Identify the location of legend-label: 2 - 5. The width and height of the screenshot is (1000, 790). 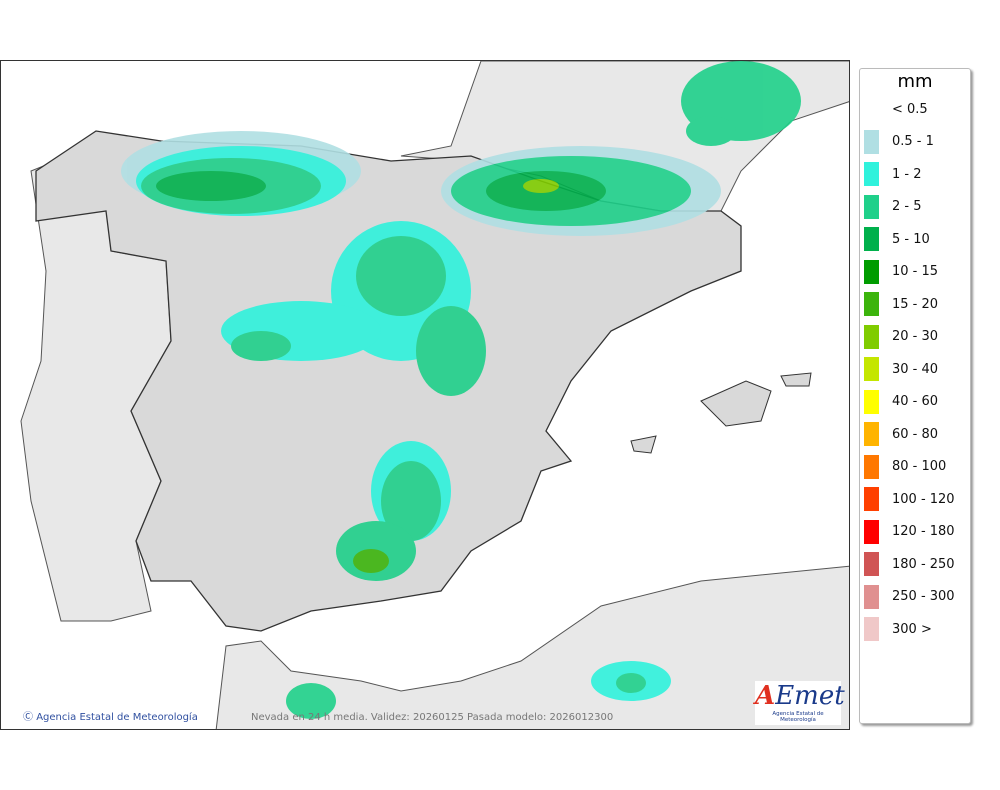
(907, 206).